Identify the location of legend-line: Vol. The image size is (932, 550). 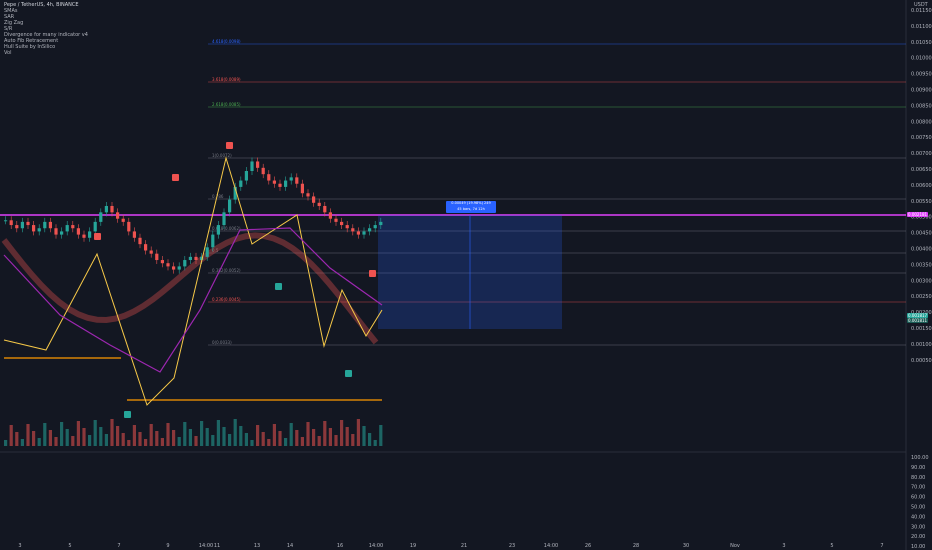
(8, 53).